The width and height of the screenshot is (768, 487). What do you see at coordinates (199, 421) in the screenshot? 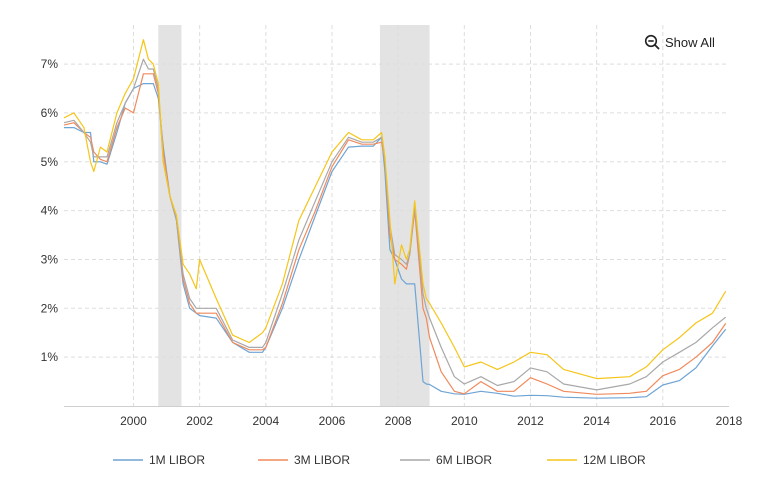
I see `x-tick-label: 2002` at bounding box center [199, 421].